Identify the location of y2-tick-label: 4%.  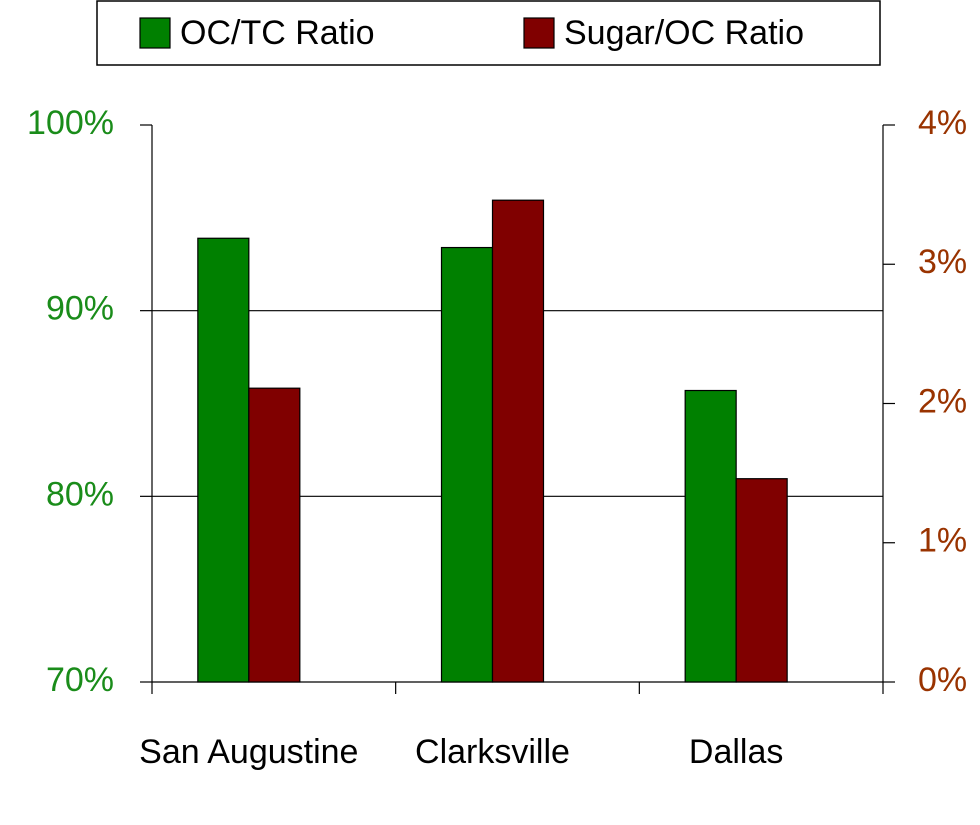
(942, 123).